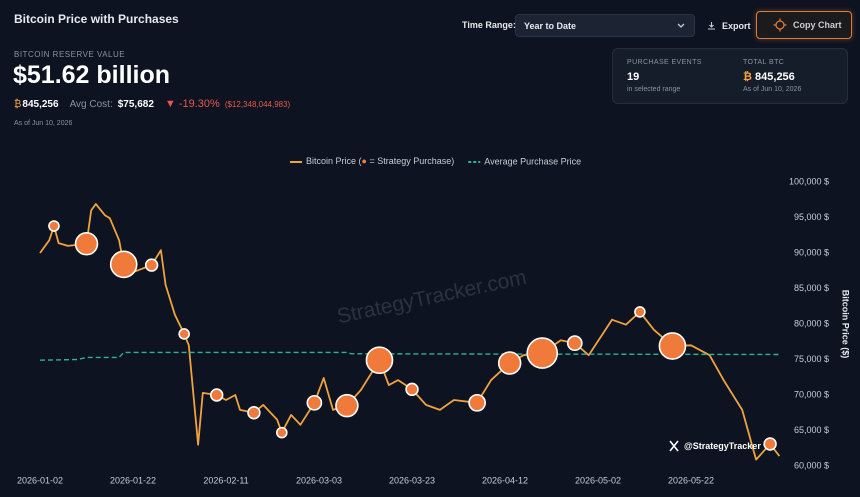 Image resolution: width=860 pixels, height=497 pixels. Describe the element at coordinates (225, 480) in the screenshot. I see `x-tick-label: 2026-02-11` at that location.